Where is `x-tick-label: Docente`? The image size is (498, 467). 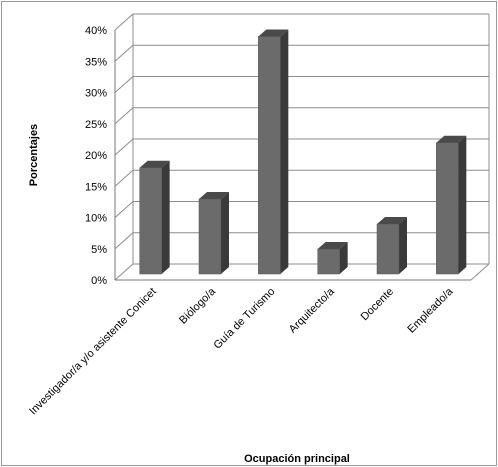 x-tick-label: Docente is located at coordinates (377, 304).